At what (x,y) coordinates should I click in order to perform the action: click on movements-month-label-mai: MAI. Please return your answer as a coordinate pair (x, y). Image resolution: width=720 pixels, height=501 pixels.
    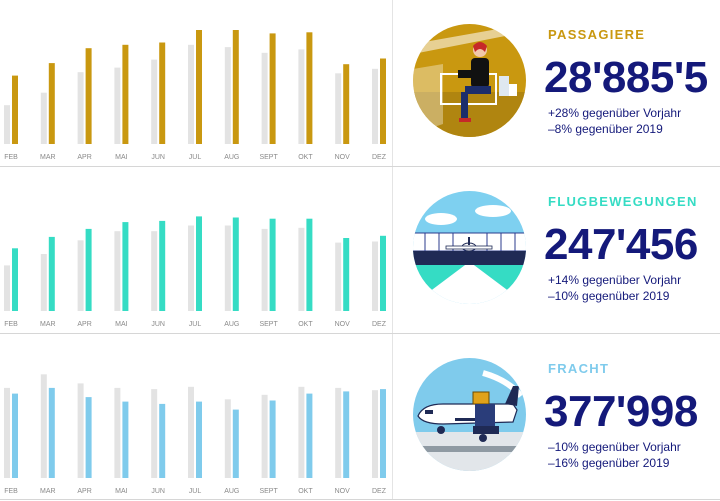
    Looking at the image, I should click on (121, 324).